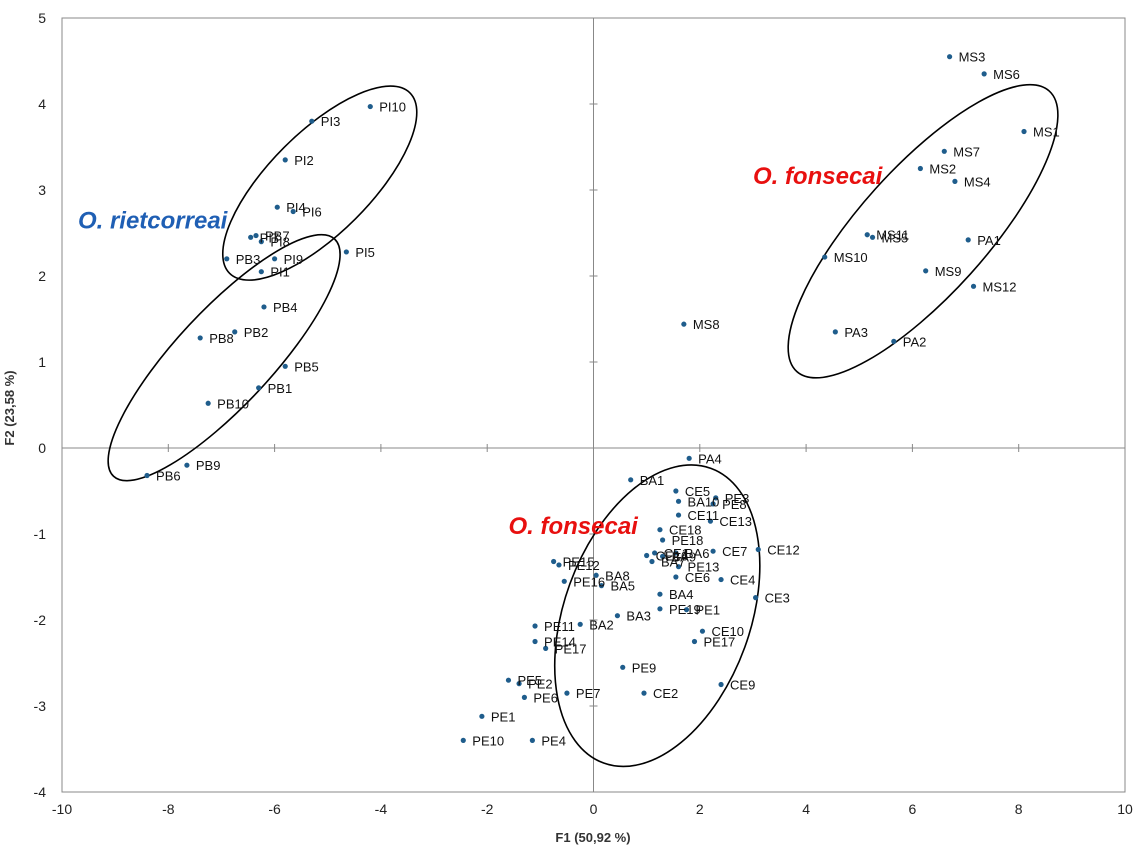  Describe the element at coordinates (617, 575) in the screenshot. I see `data-label: BA8` at that location.